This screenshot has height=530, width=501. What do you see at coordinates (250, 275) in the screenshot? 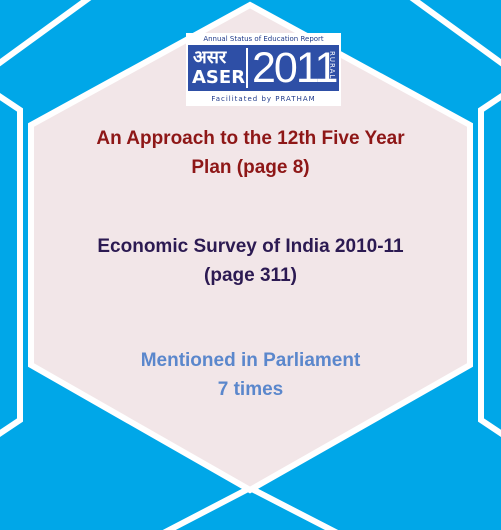
I see `reference-line: (page 311)` at bounding box center [250, 275].